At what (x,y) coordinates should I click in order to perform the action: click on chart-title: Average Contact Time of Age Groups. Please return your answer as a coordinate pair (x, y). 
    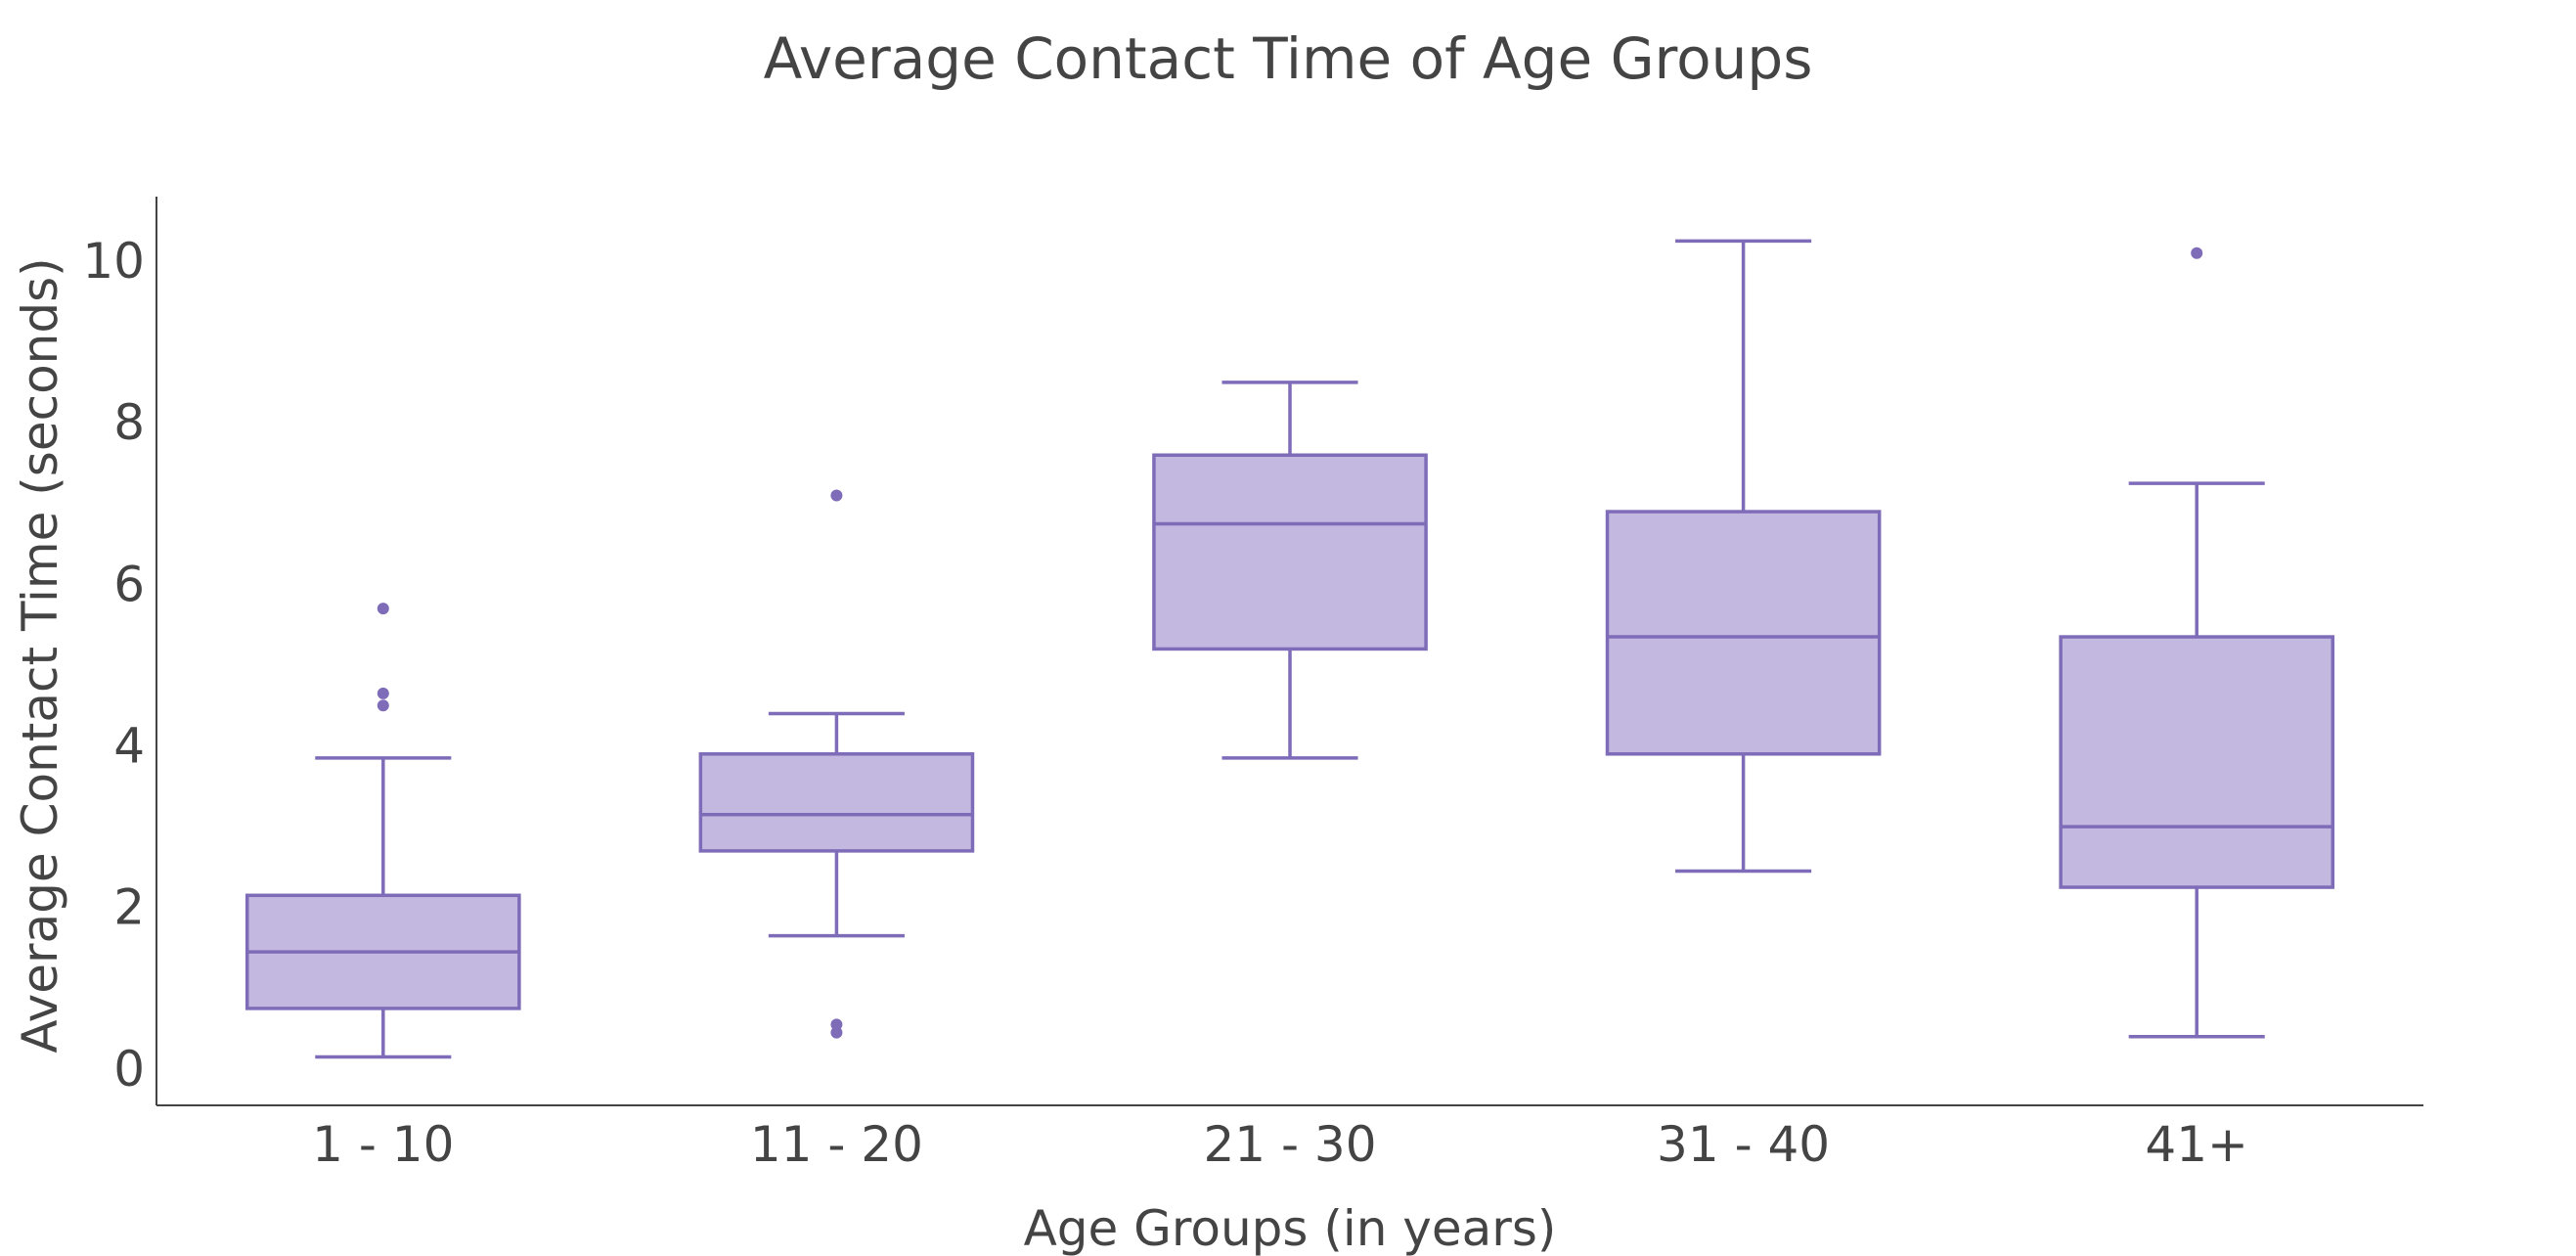
    Looking at the image, I should click on (1288, 59).